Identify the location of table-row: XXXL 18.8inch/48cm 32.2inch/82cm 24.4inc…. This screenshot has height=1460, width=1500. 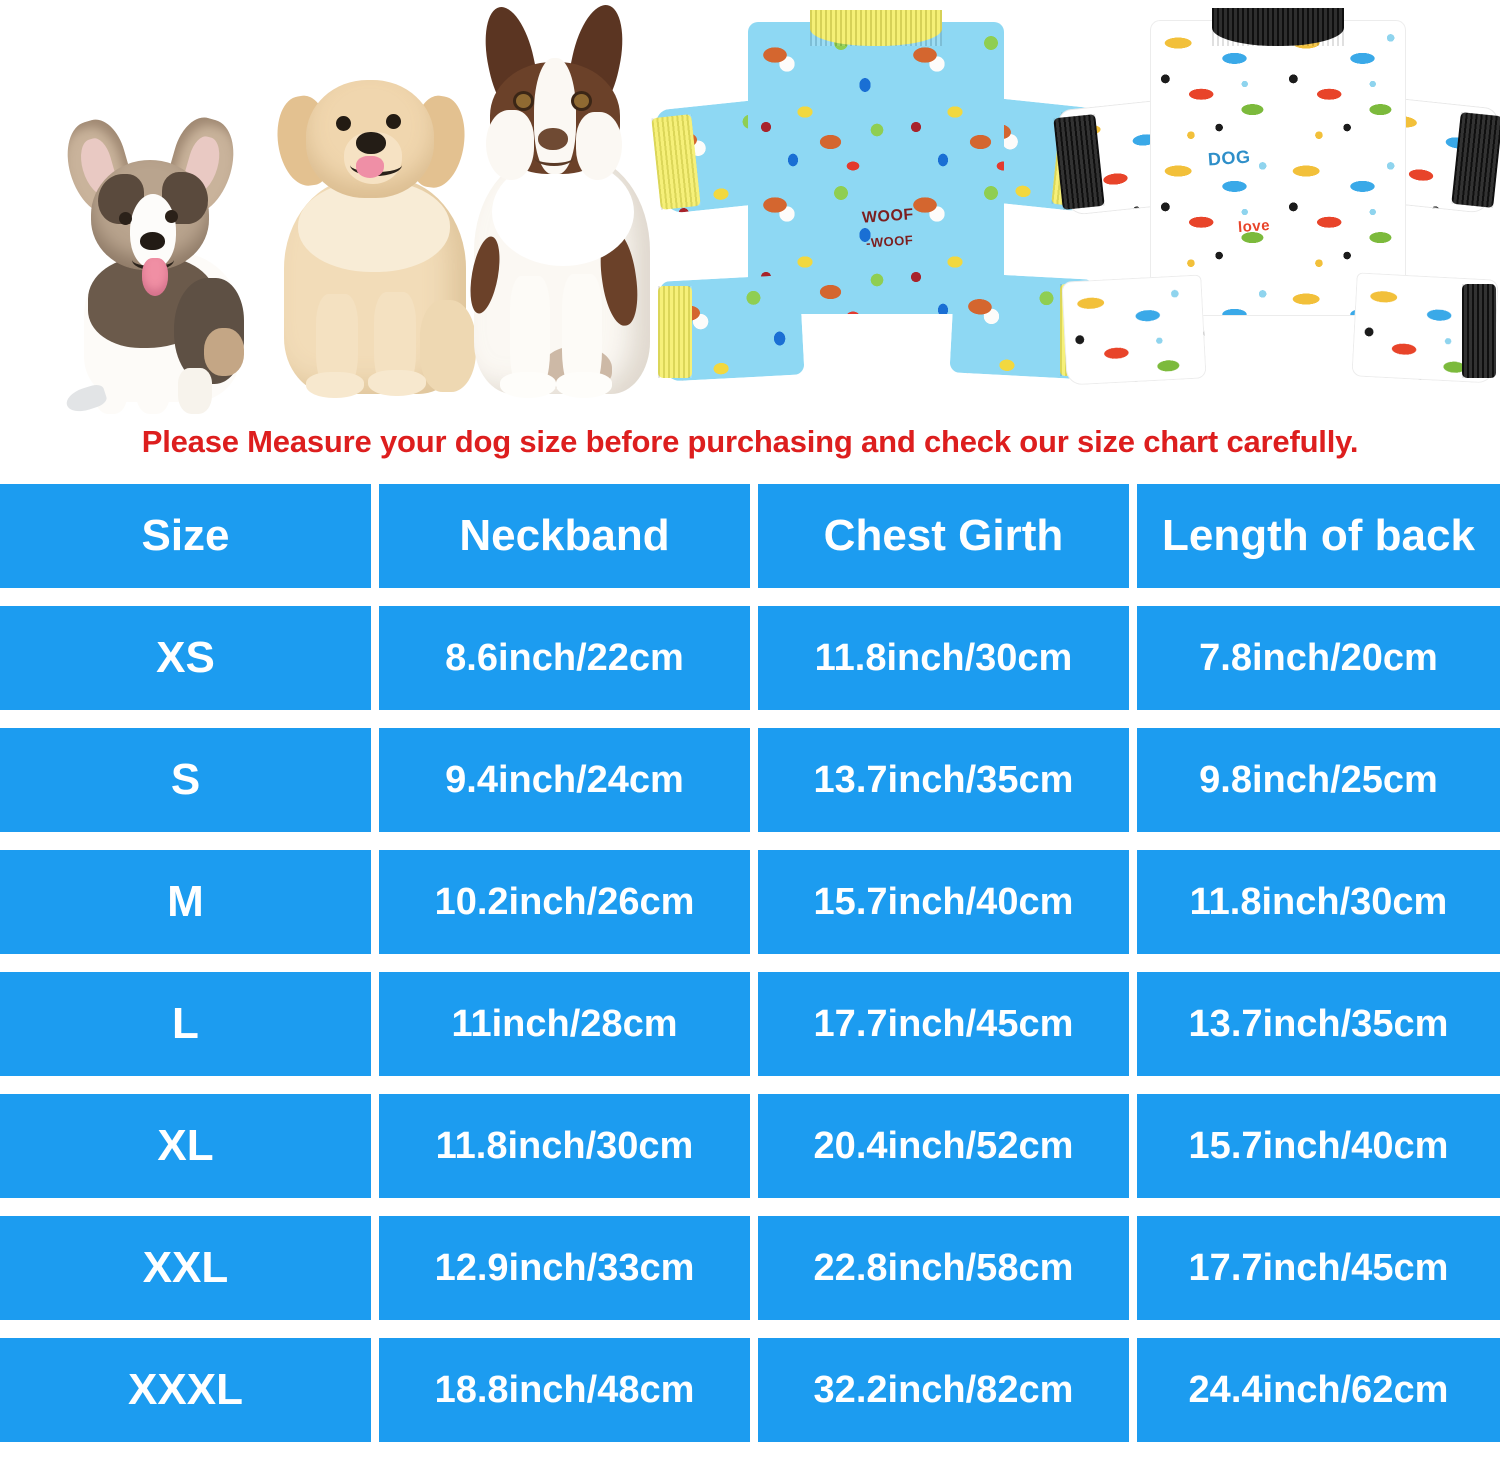
(750, 1390).